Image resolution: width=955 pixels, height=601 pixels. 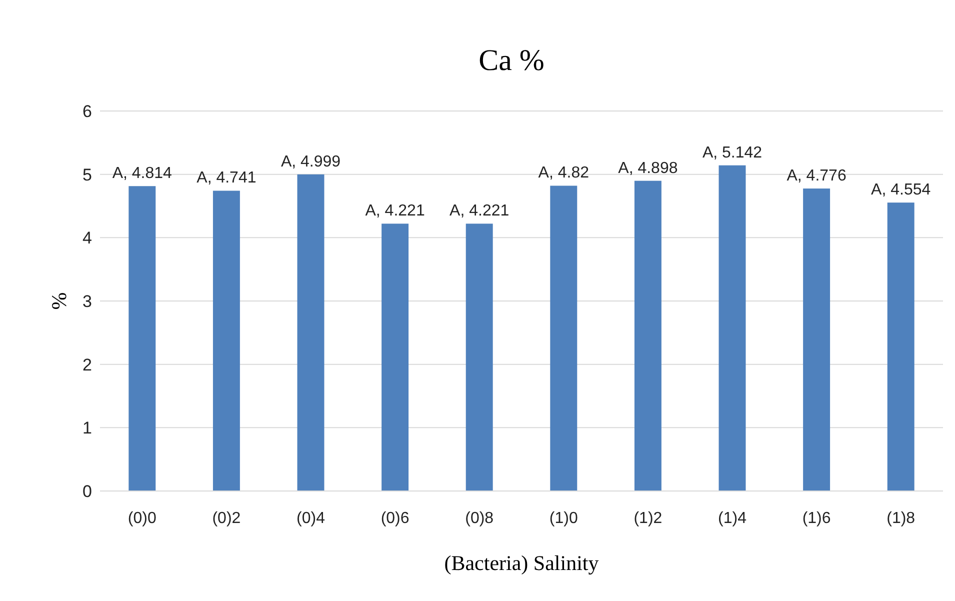 I want to click on x-tick-label: (1)2, so click(x=648, y=518).